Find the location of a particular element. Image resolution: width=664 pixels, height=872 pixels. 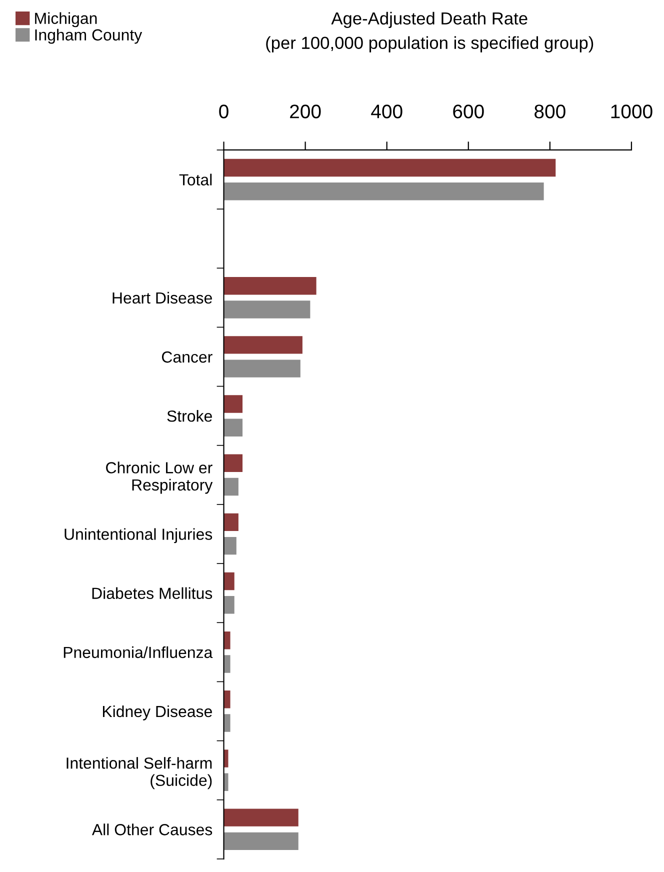

y-tick-label: All Other Causes is located at coordinates (152, 830).